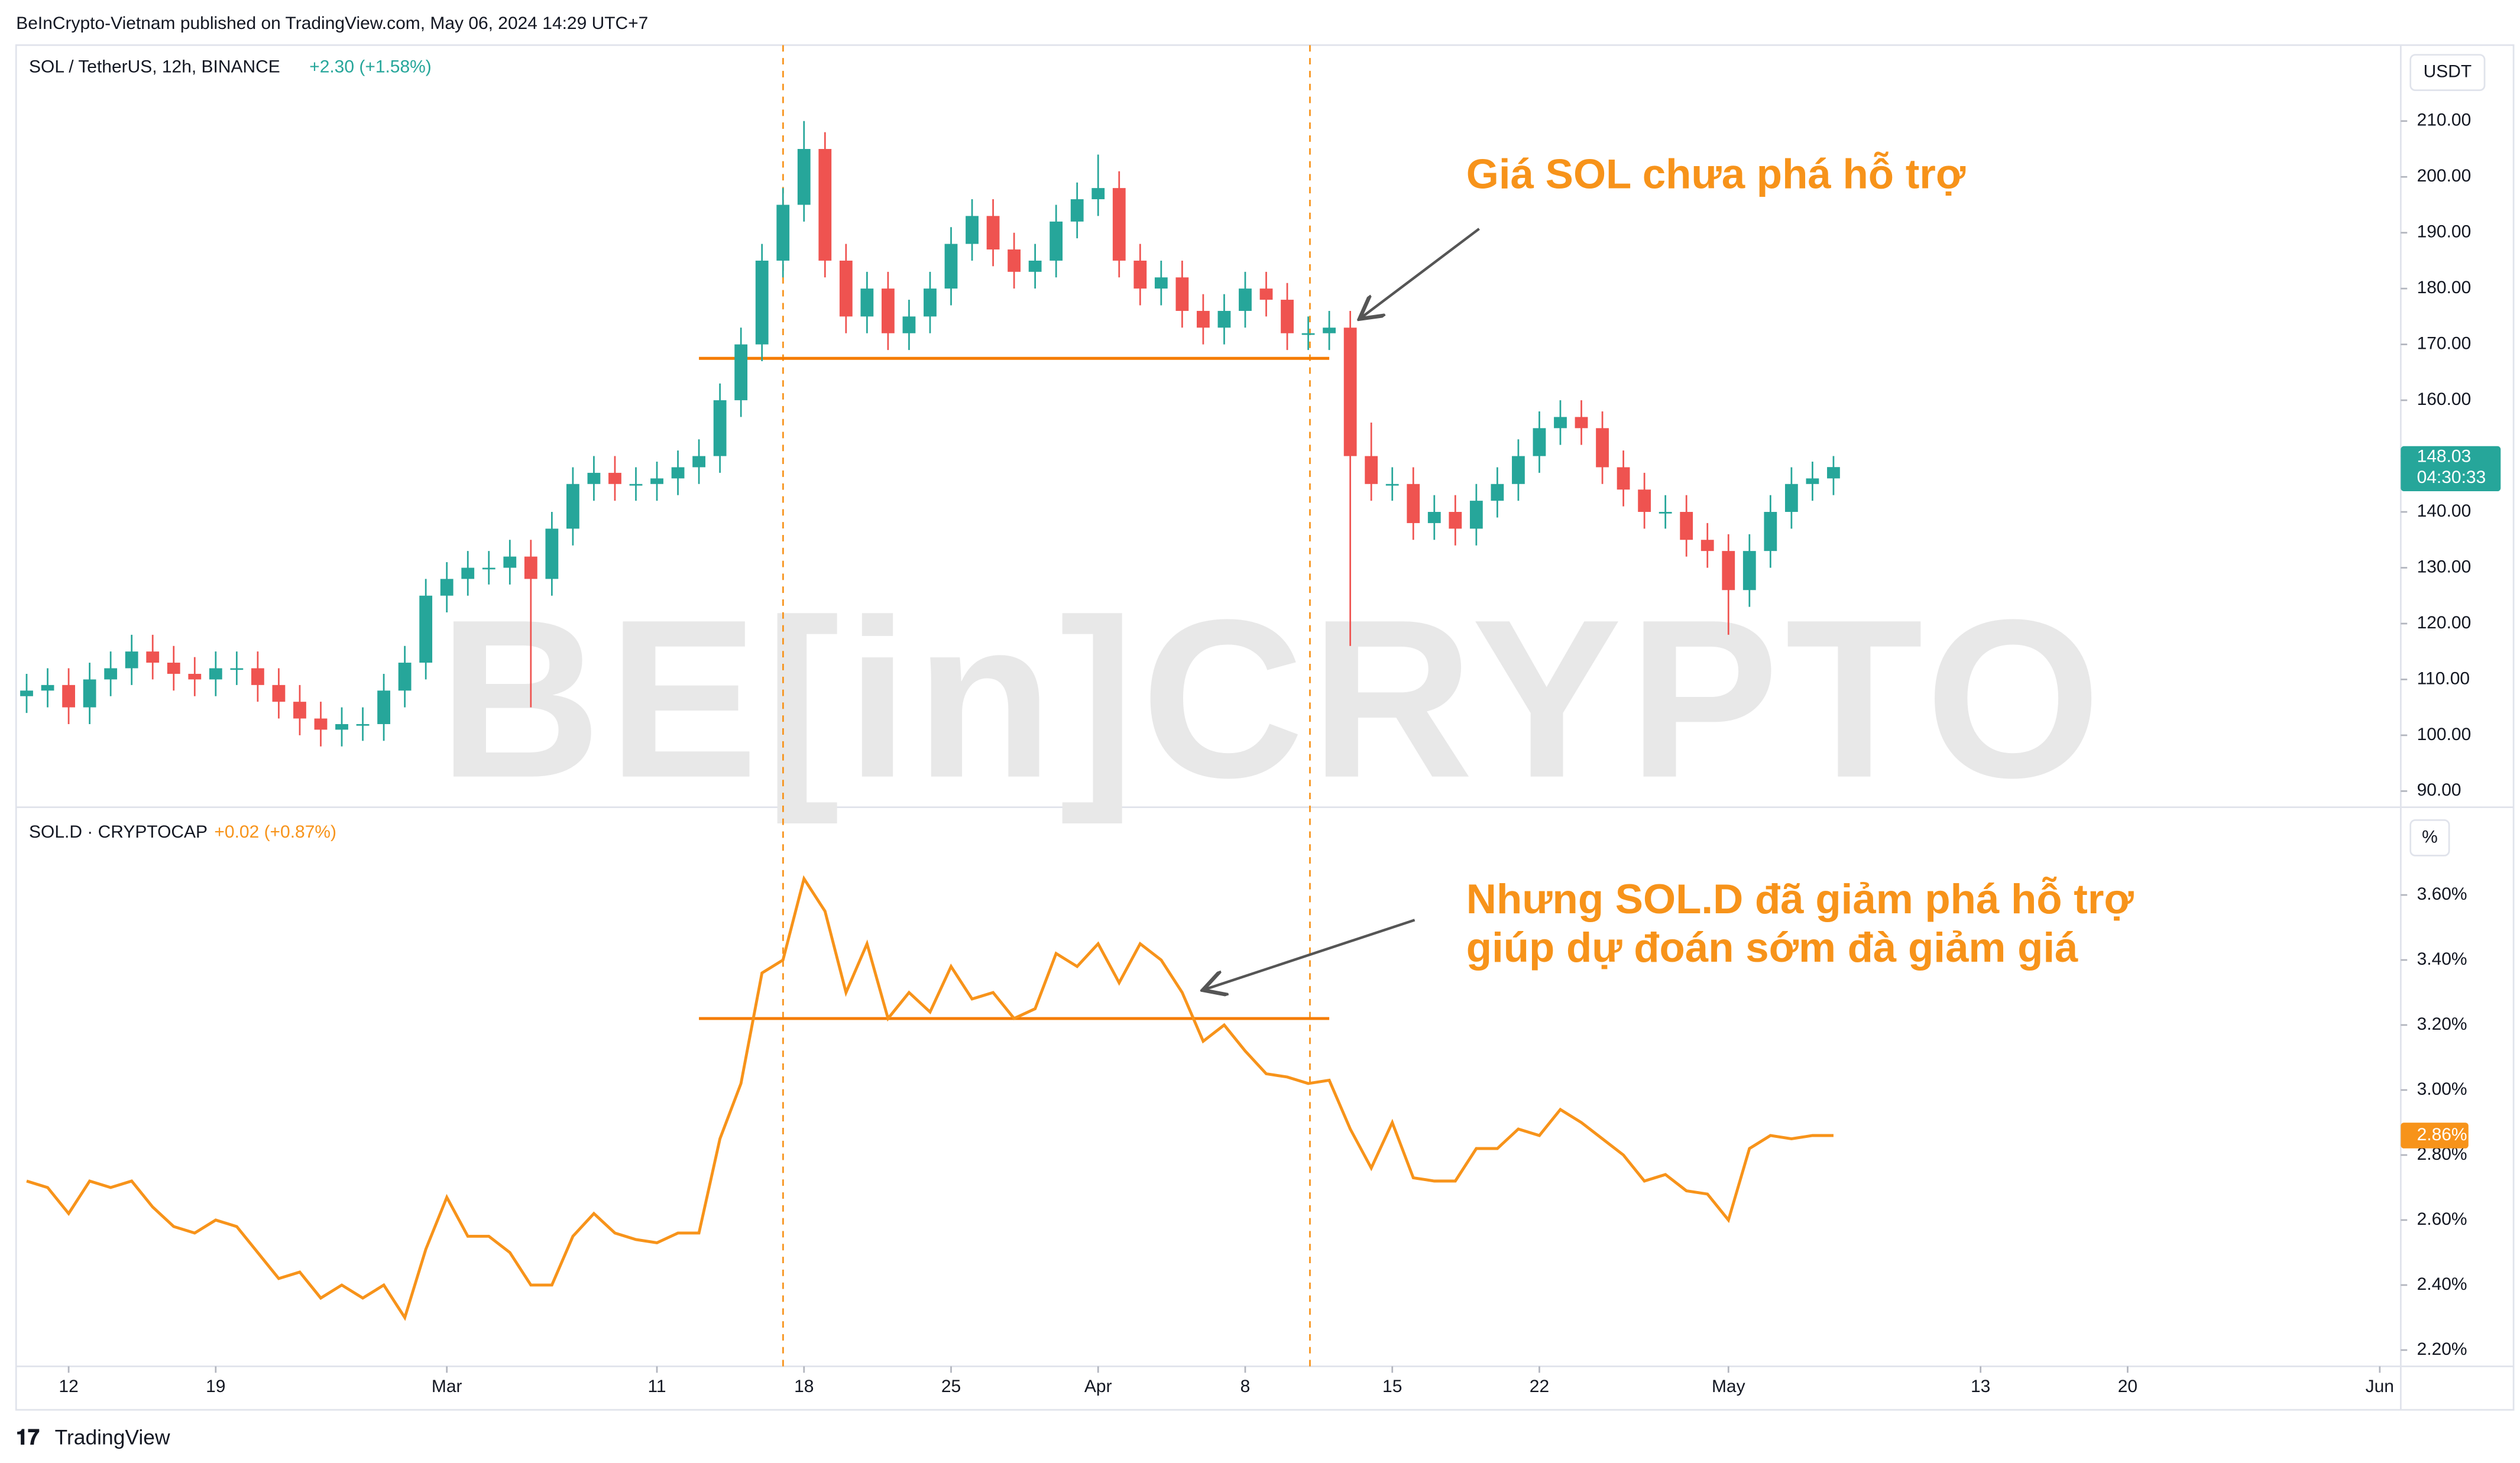  What do you see at coordinates (2444, 232) in the screenshot?
I see `y-tick-label: 190.00` at bounding box center [2444, 232].